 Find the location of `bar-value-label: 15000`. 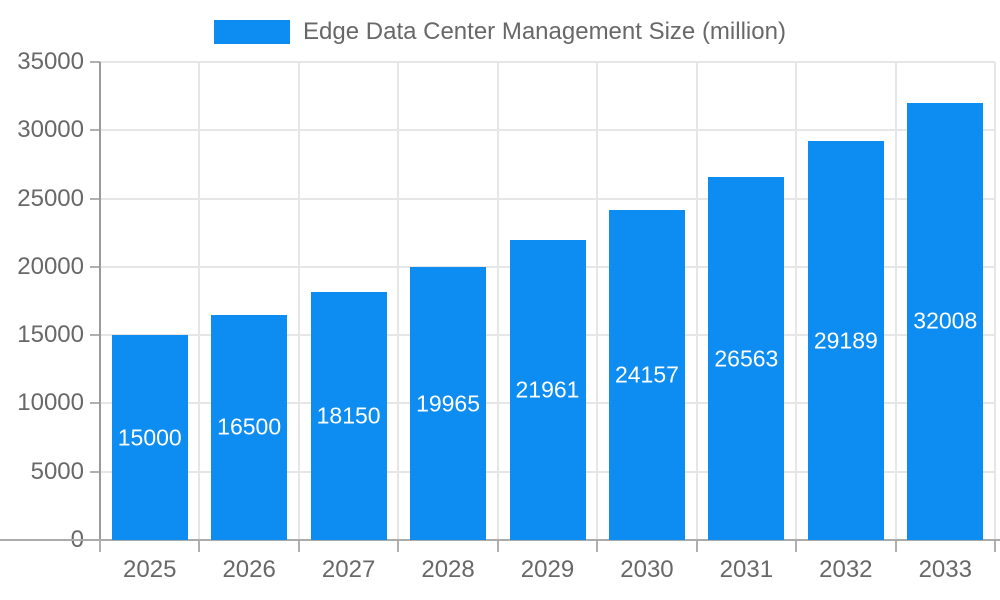

bar-value-label: 15000 is located at coordinates (149, 437).